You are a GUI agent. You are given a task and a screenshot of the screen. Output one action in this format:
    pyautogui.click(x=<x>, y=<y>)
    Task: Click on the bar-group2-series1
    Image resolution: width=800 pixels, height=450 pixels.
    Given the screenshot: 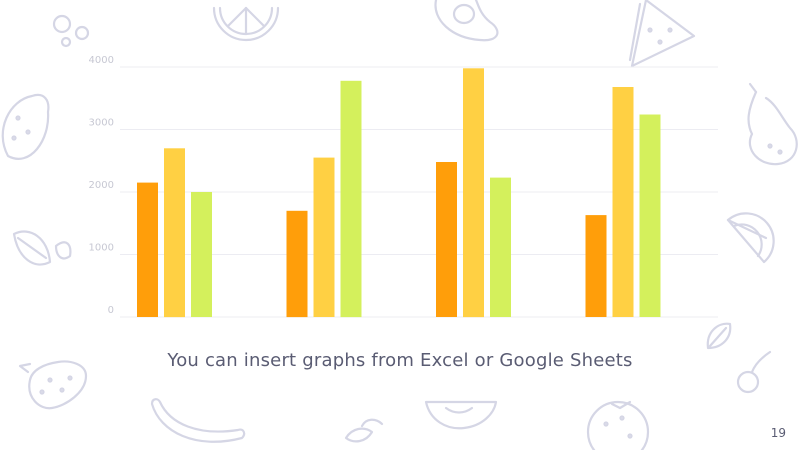 What is the action you would take?
    pyautogui.click(x=297, y=264)
    